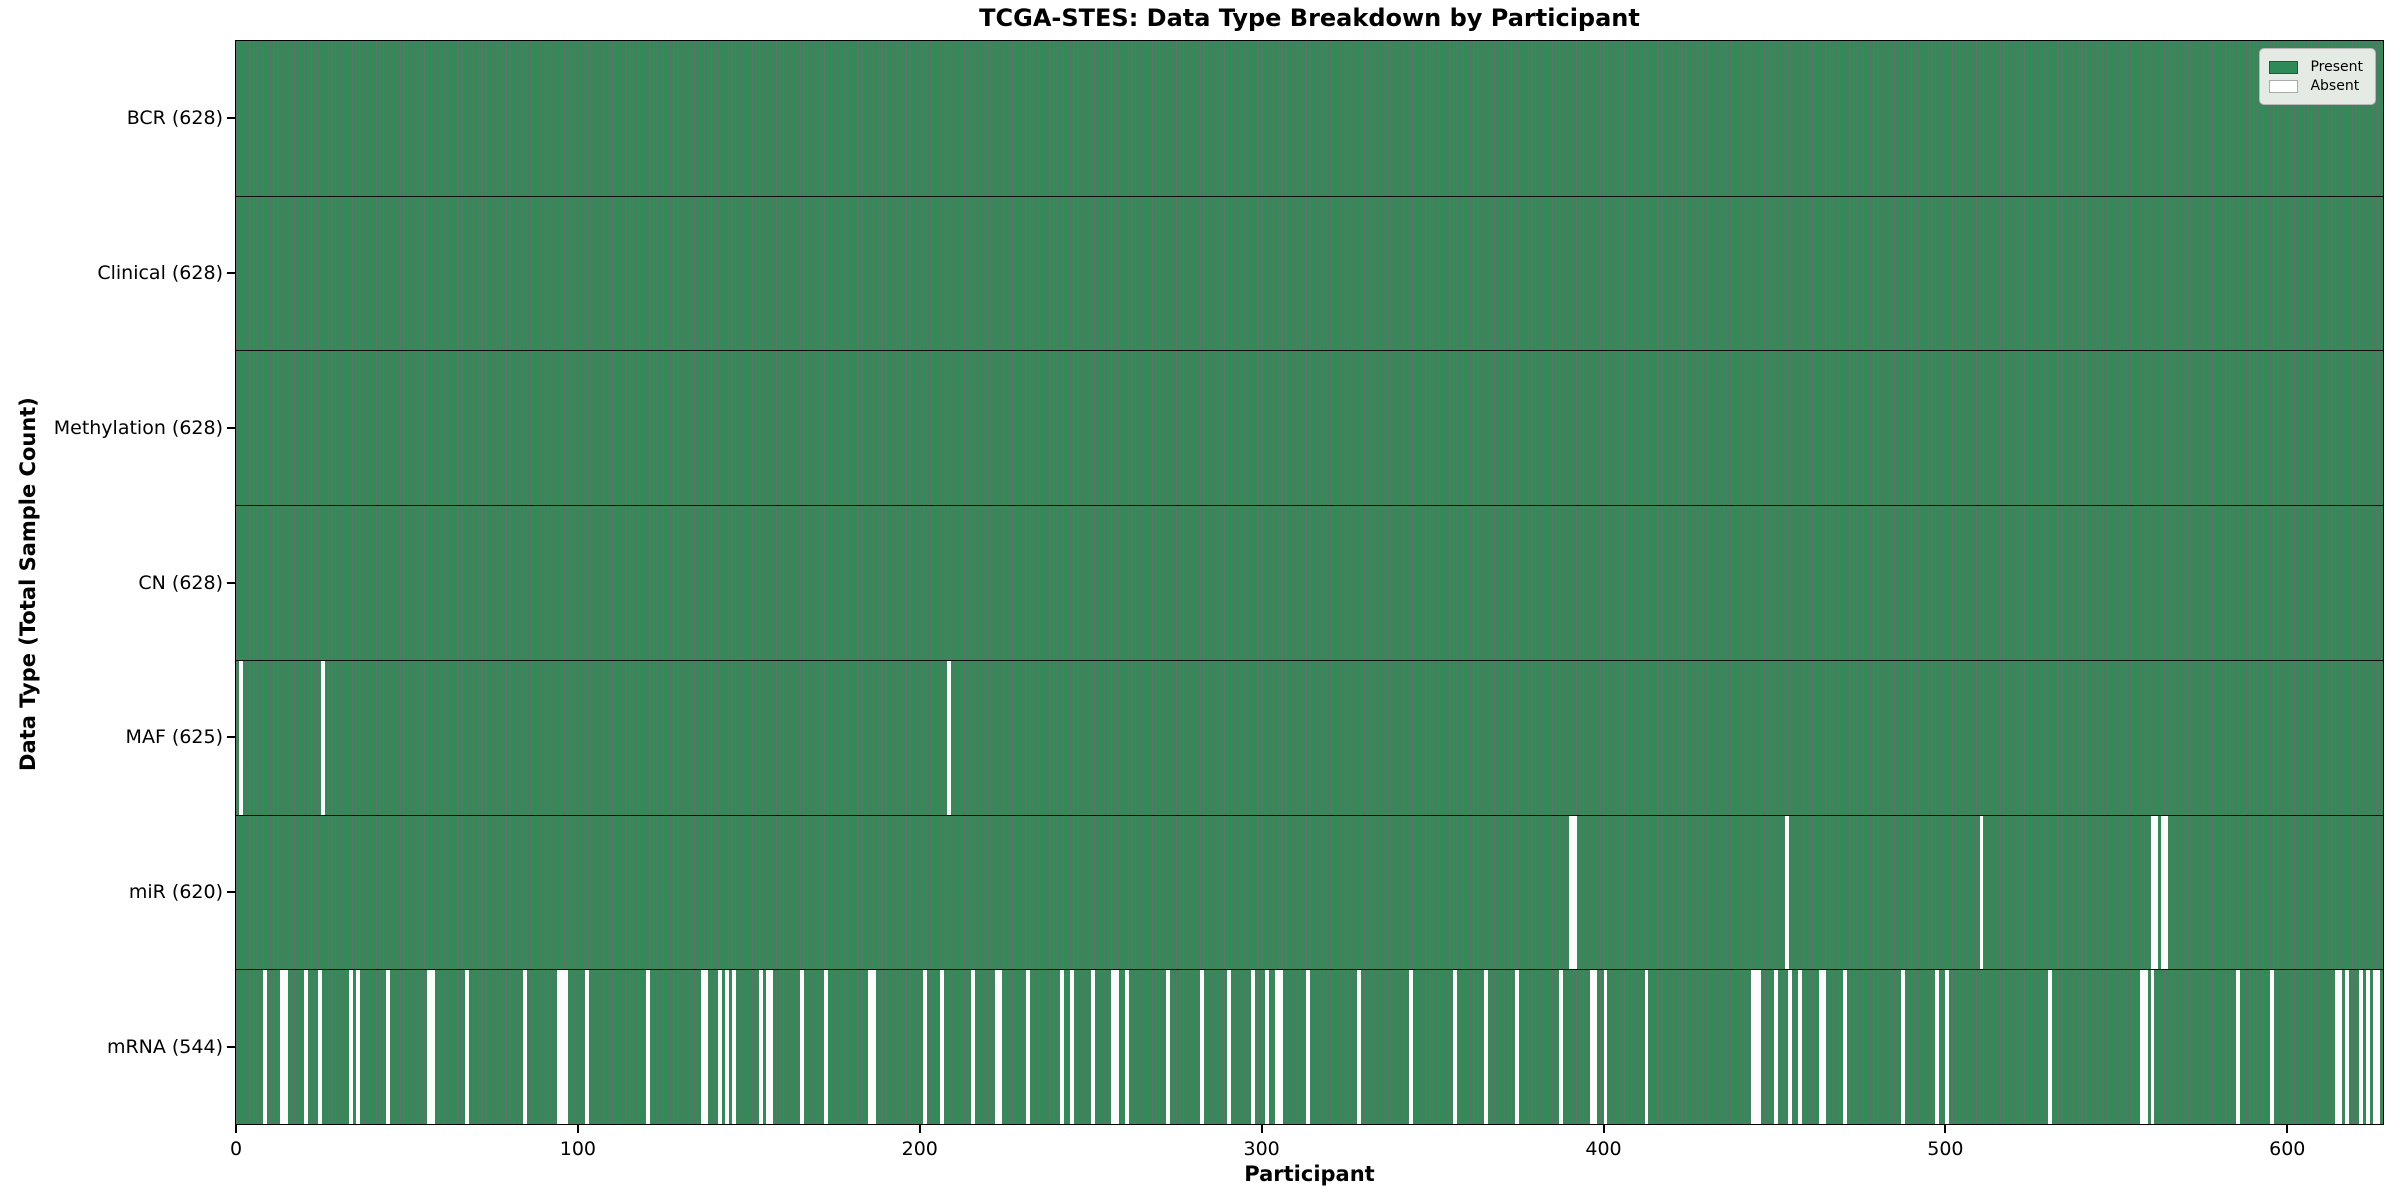  I want to click on y-tick-label-methylation: Methylation (628), so click(138, 427).